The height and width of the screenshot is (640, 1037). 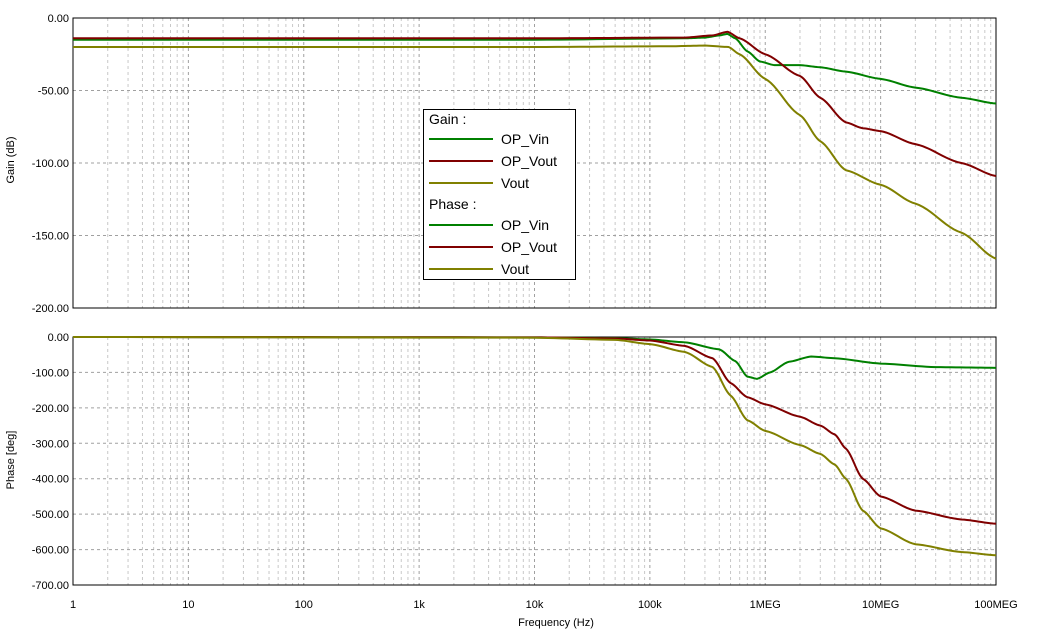 What do you see at coordinates (188, 605) in the screenshot?
I see `x-tick-label: 10` at bounding box center [188, 605].